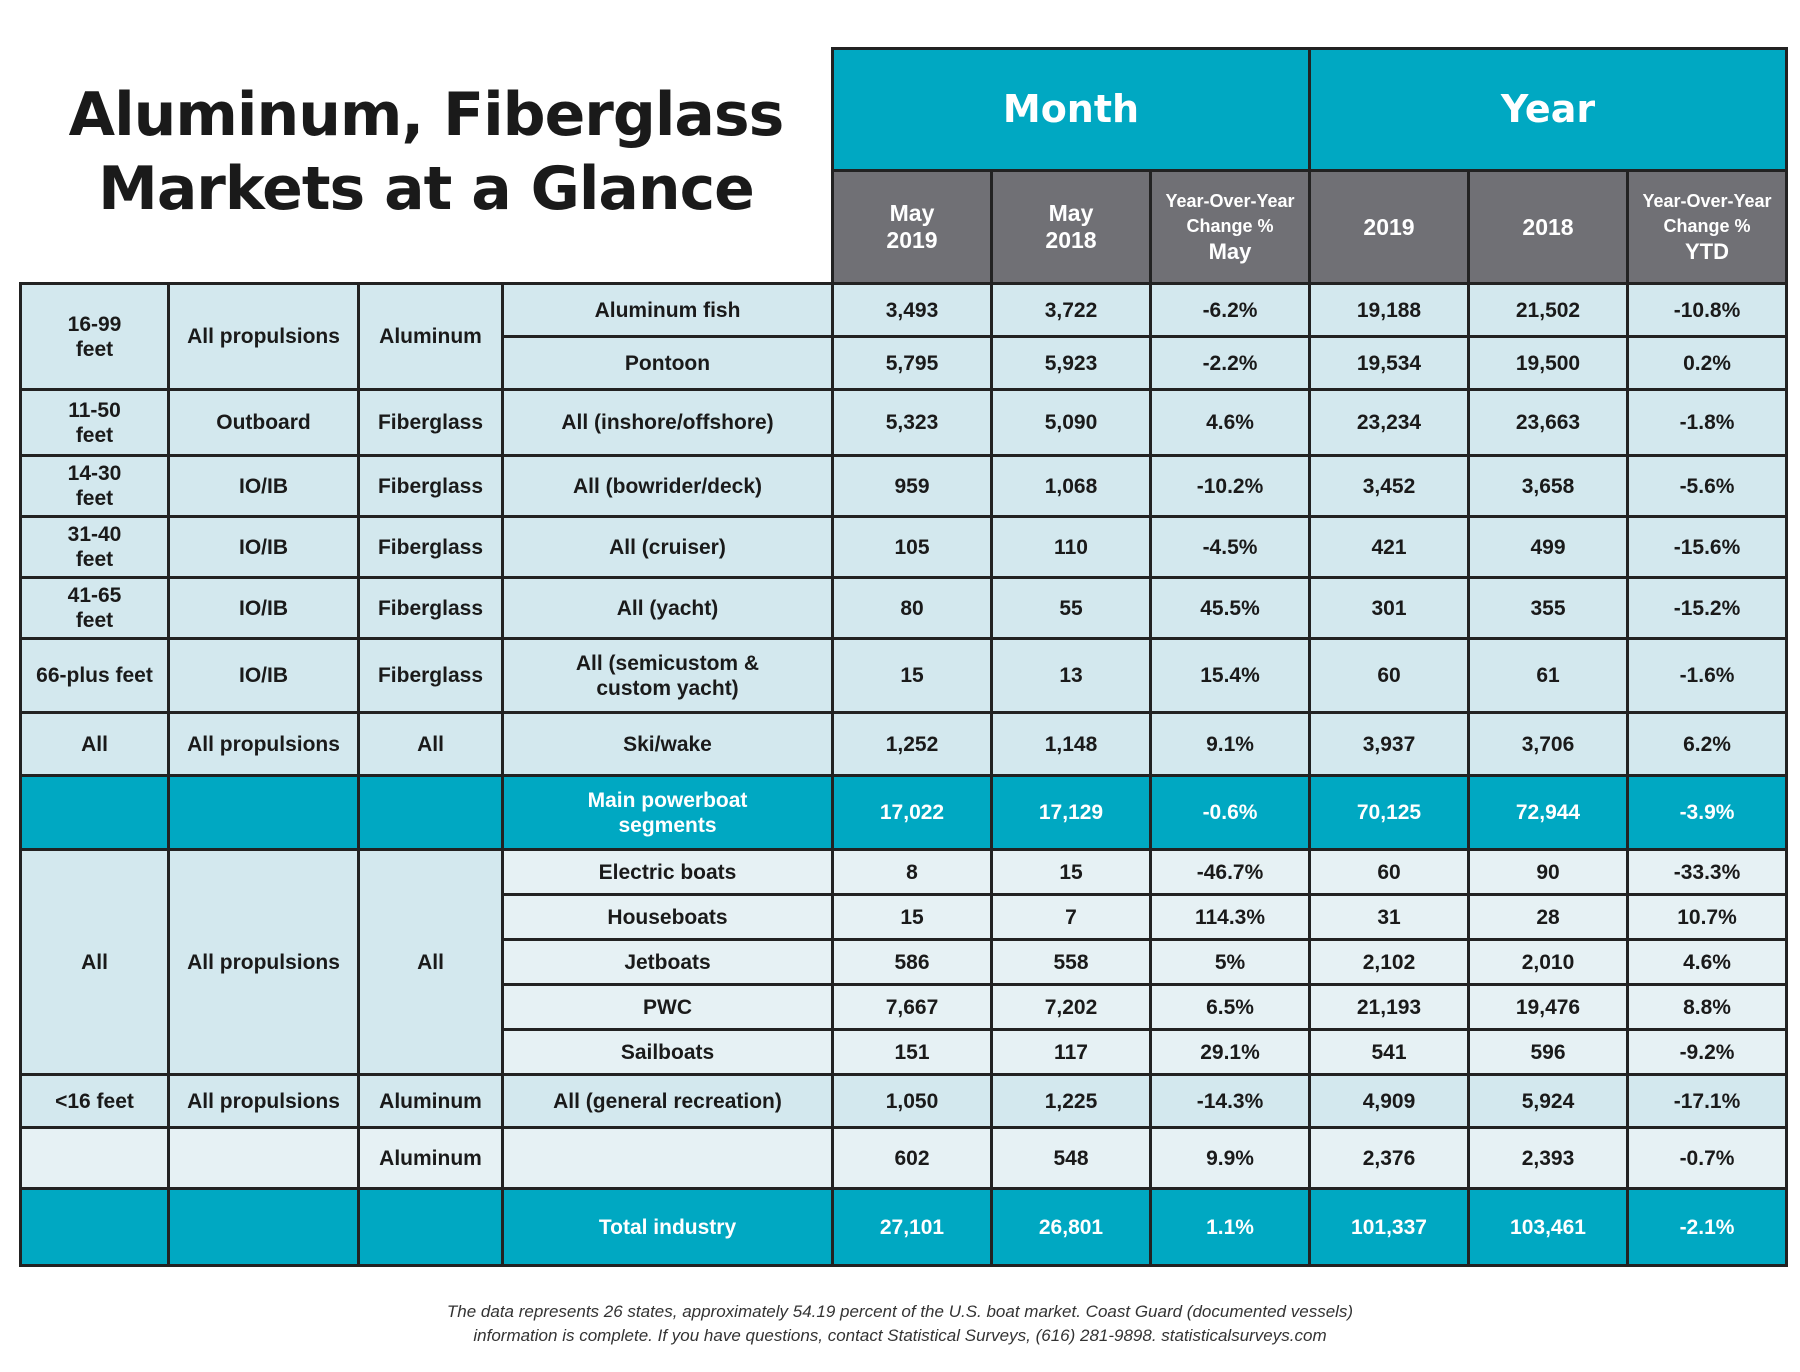  What do you see at coordinates (667, 1227) in the screenshot?
I see `segment-cell: Total industry` at bounding box center [667, 1227].